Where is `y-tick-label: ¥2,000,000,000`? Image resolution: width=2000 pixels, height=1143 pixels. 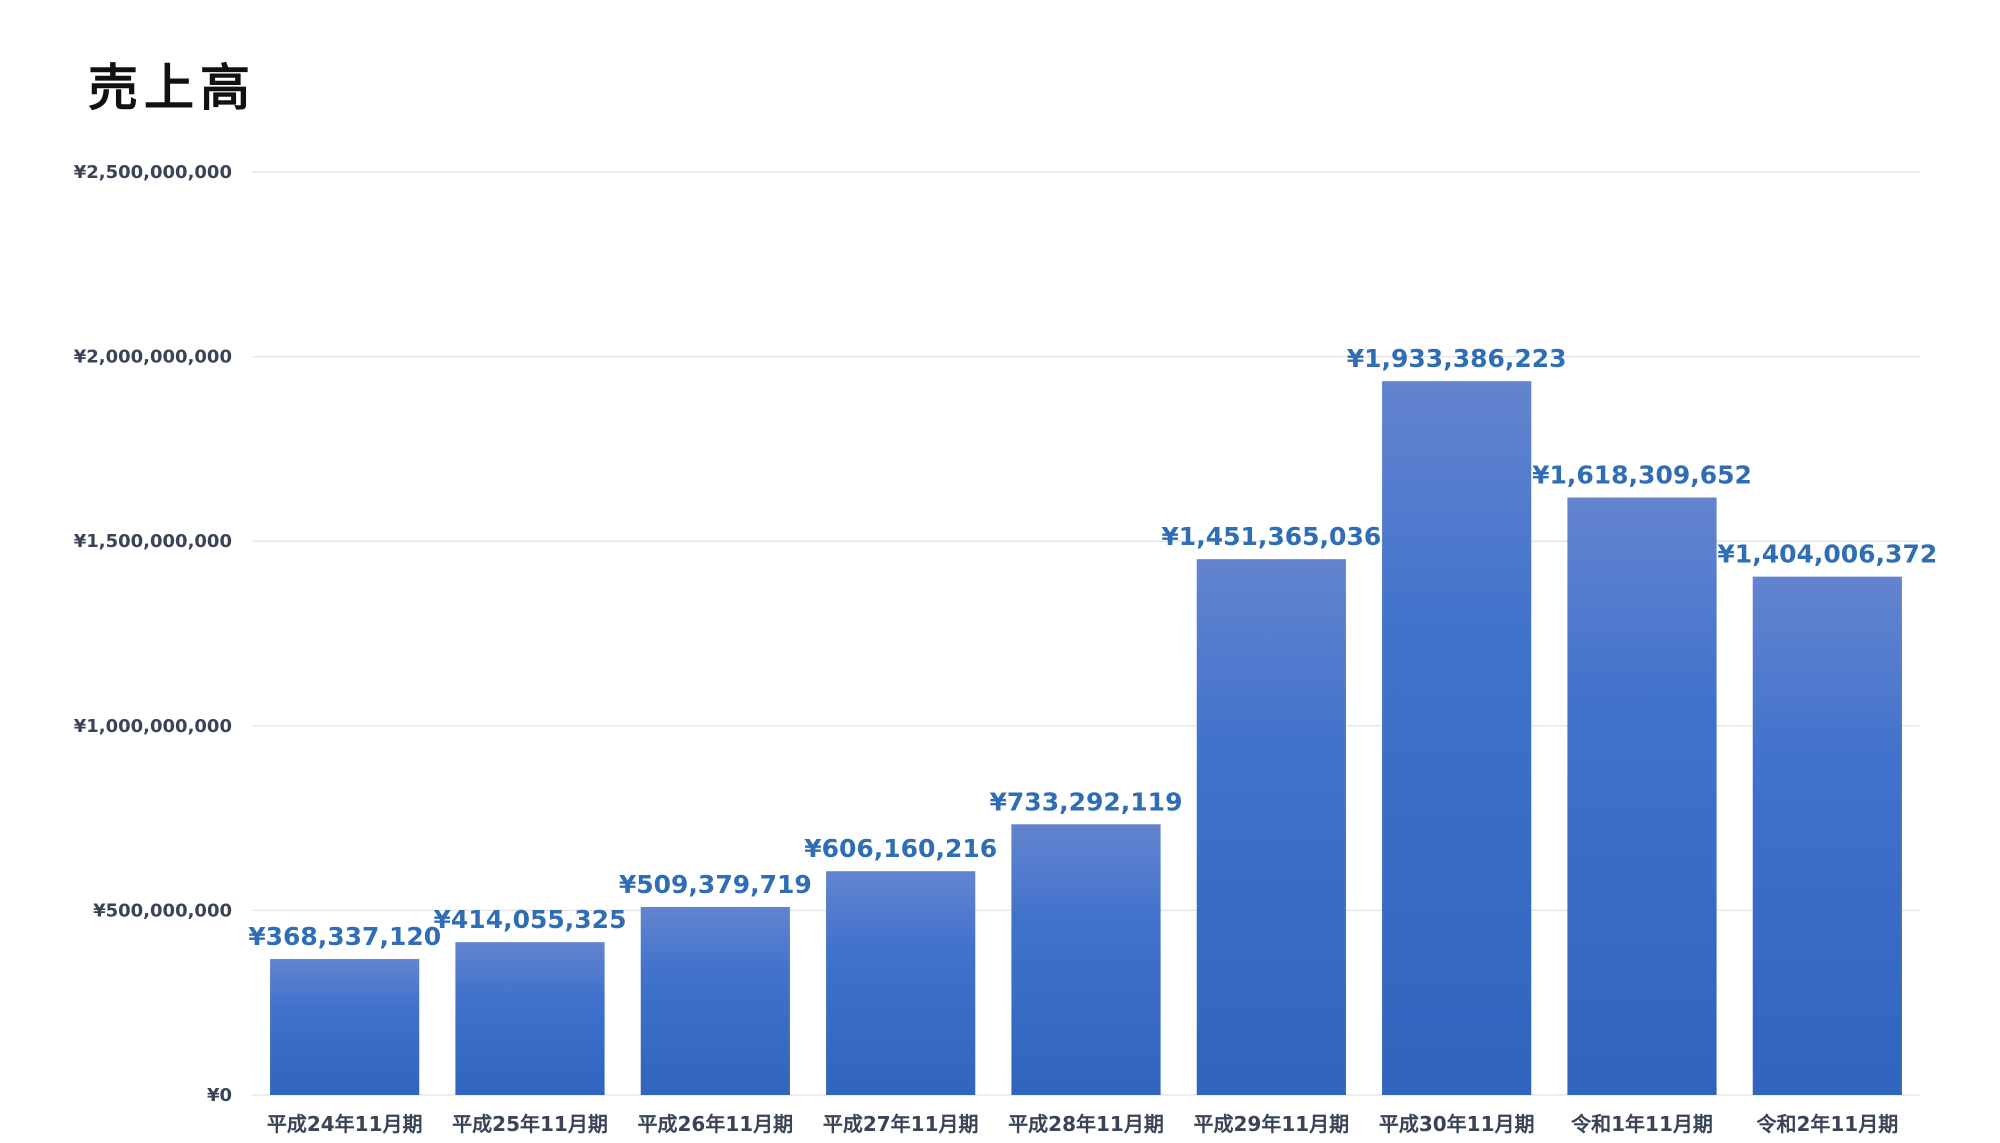 y-tick-label: ¥2,000,000,000 is located at coordinates (153, 357).